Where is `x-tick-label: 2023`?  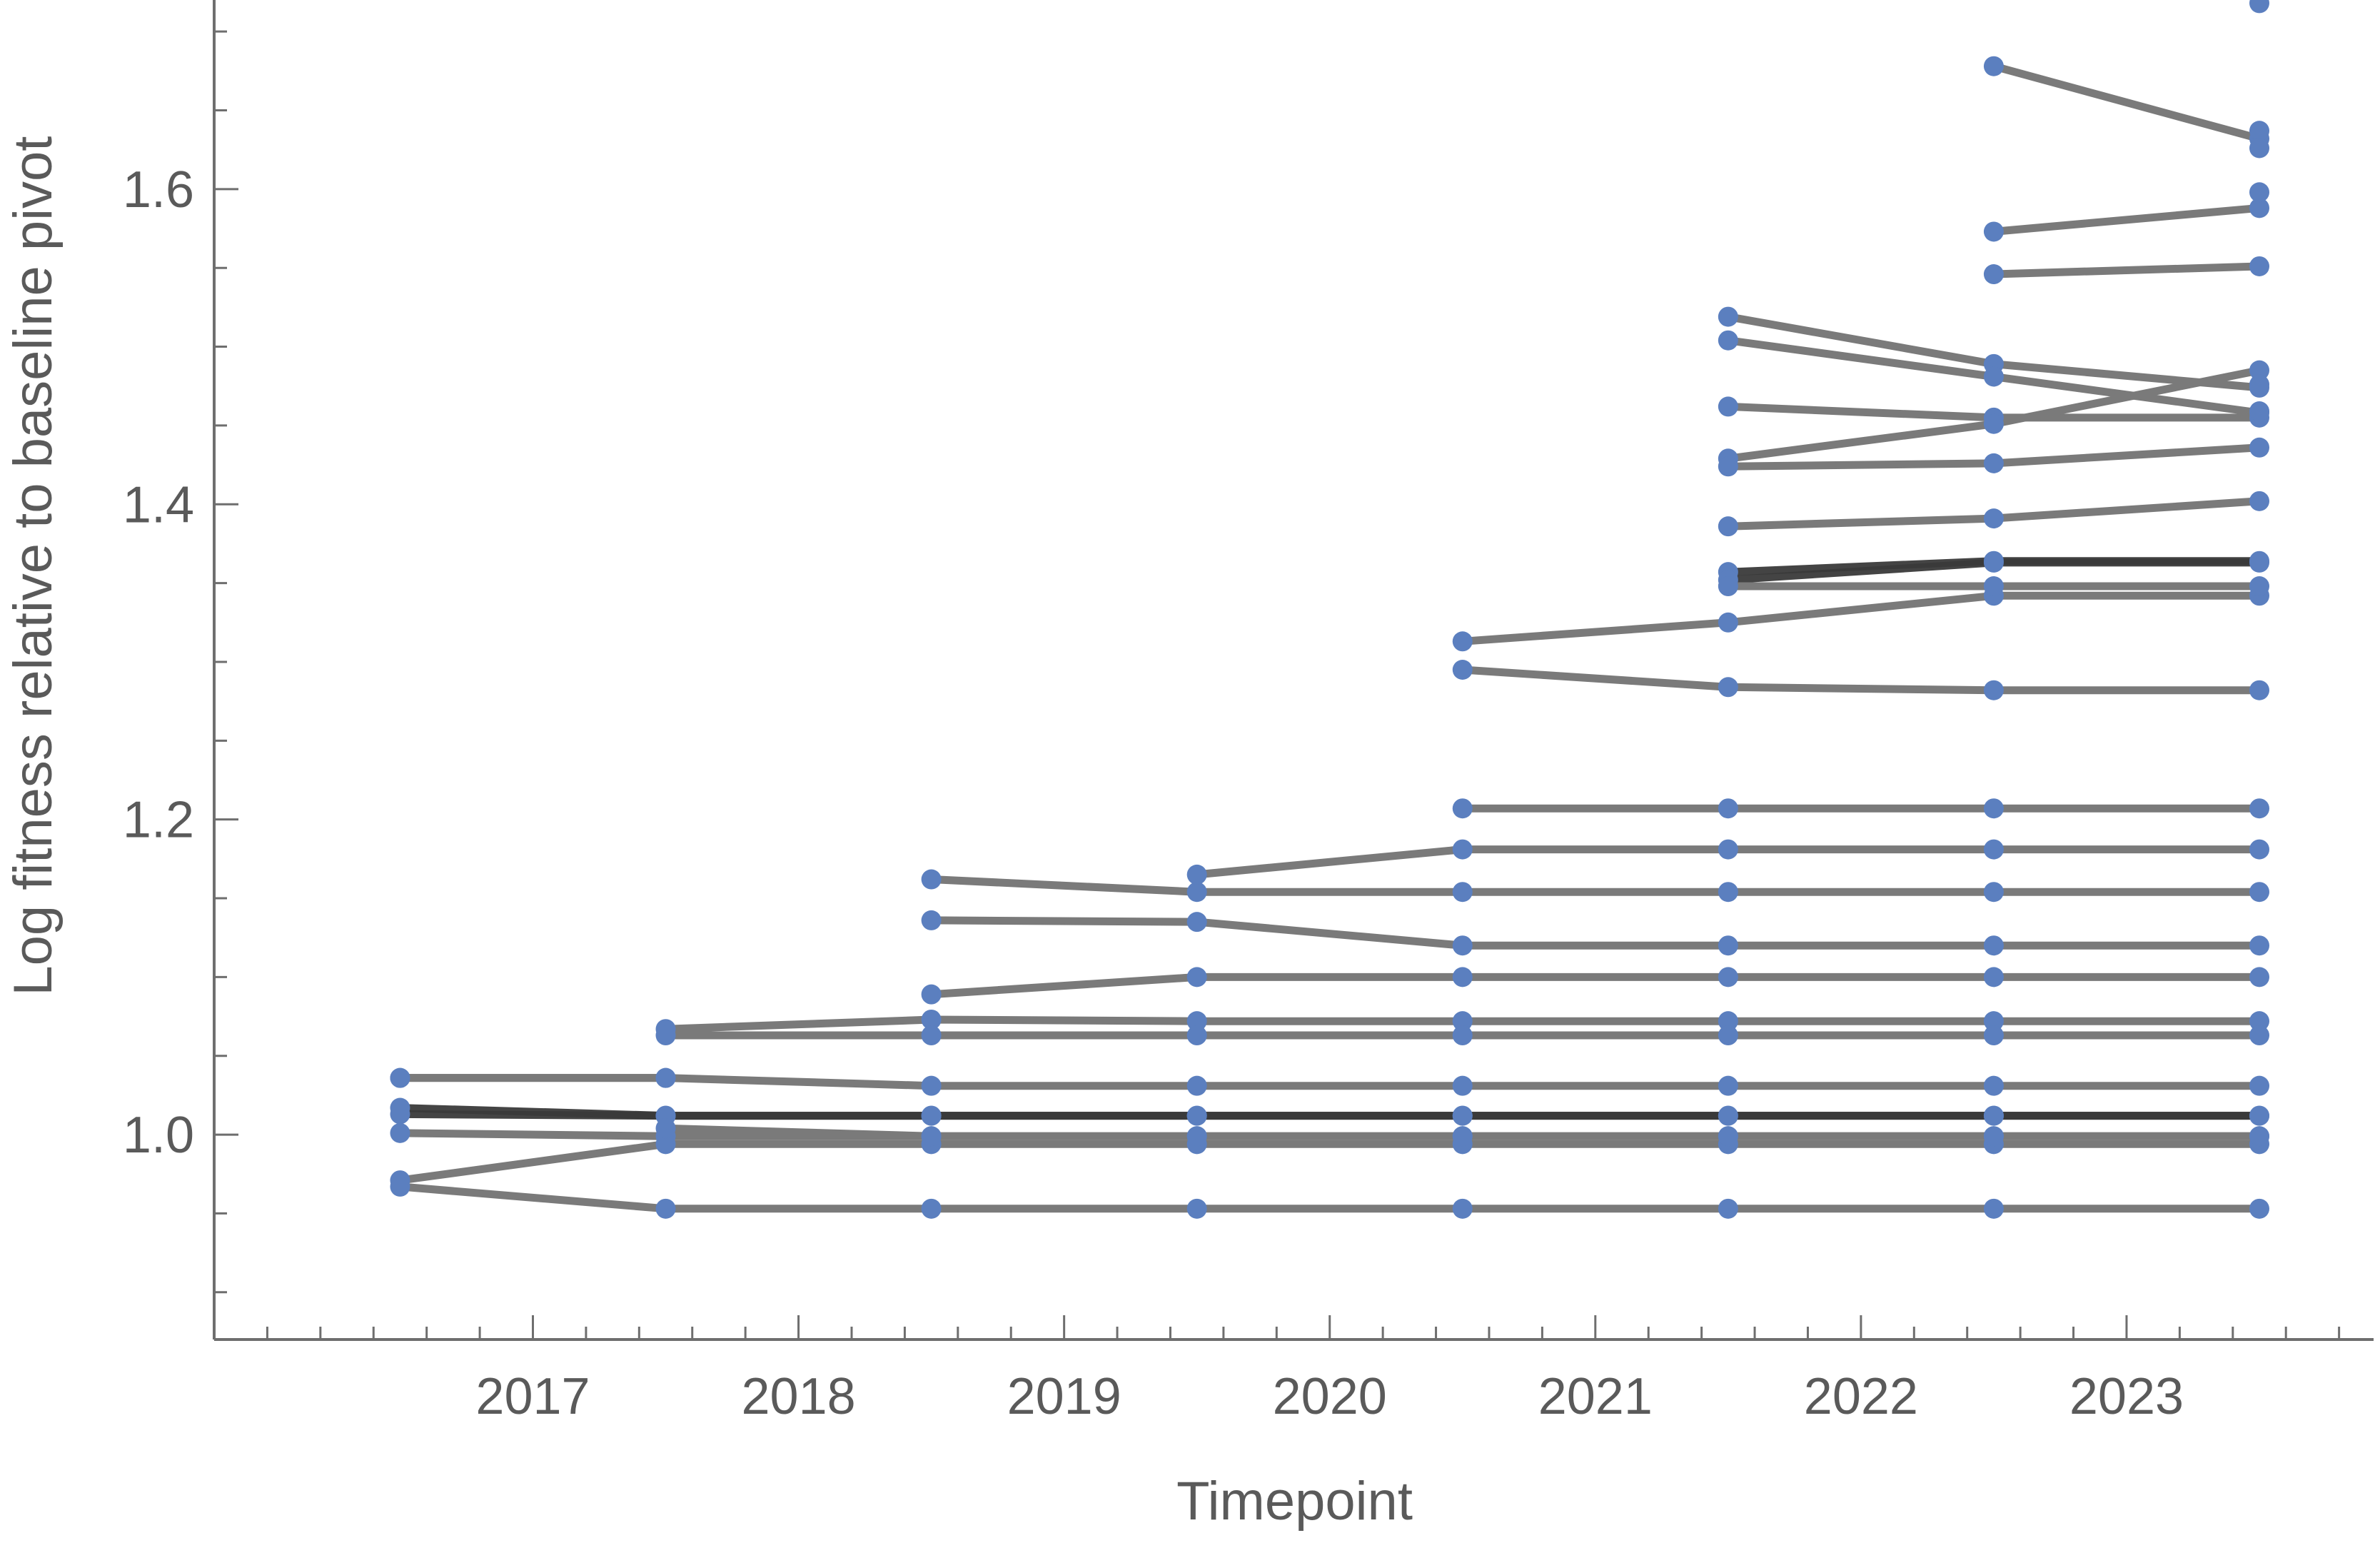 x-tick-label: 2023 is located at coordinates (2126, 1396).